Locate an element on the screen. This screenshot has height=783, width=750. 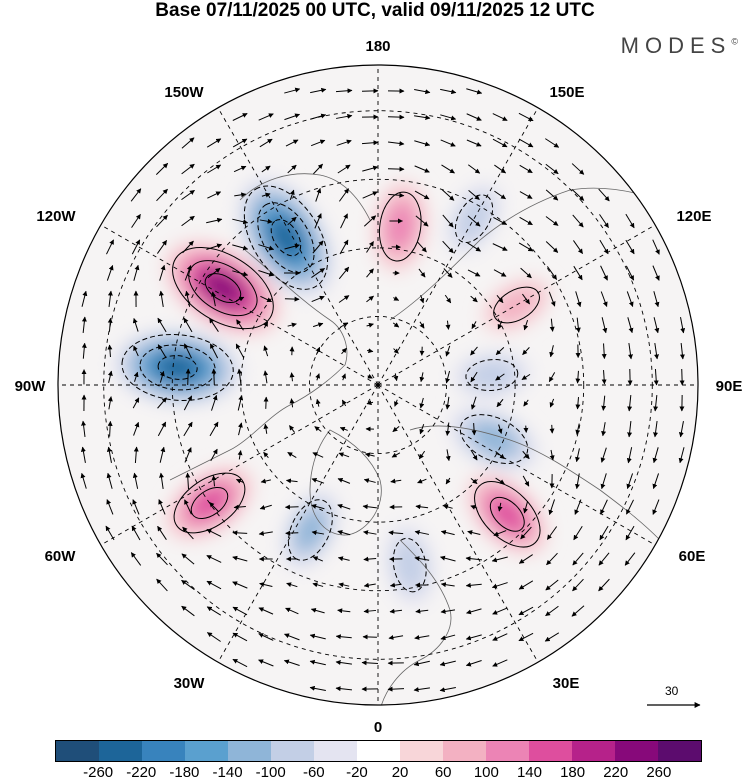
lon-label-180: 180 is located at coordinates (377, 46).